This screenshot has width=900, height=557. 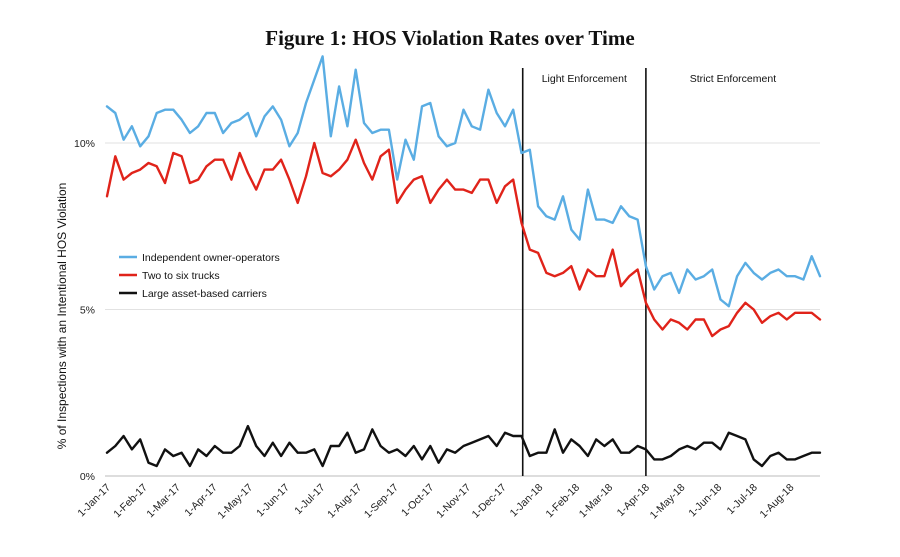 I want to click on enforcement-dividers, so click(x=584, y=272).